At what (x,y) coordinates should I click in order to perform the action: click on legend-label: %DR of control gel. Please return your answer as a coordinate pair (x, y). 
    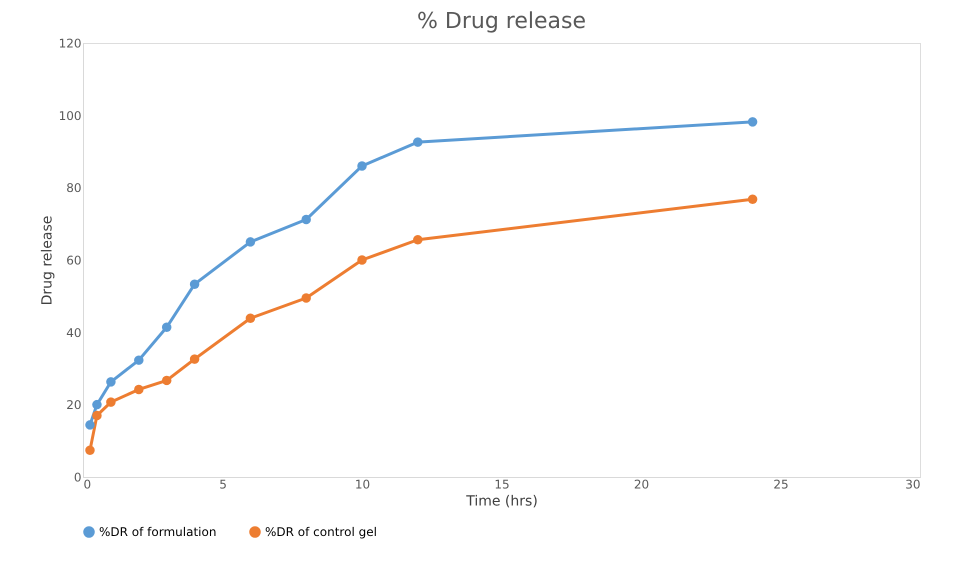
    Looking at the image, I should click on (321, 532).